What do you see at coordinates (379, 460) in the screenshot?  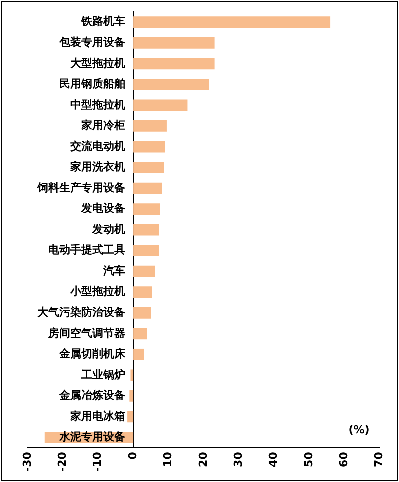 I see `x-tick-label: 70` at bounding box center [379, 460].